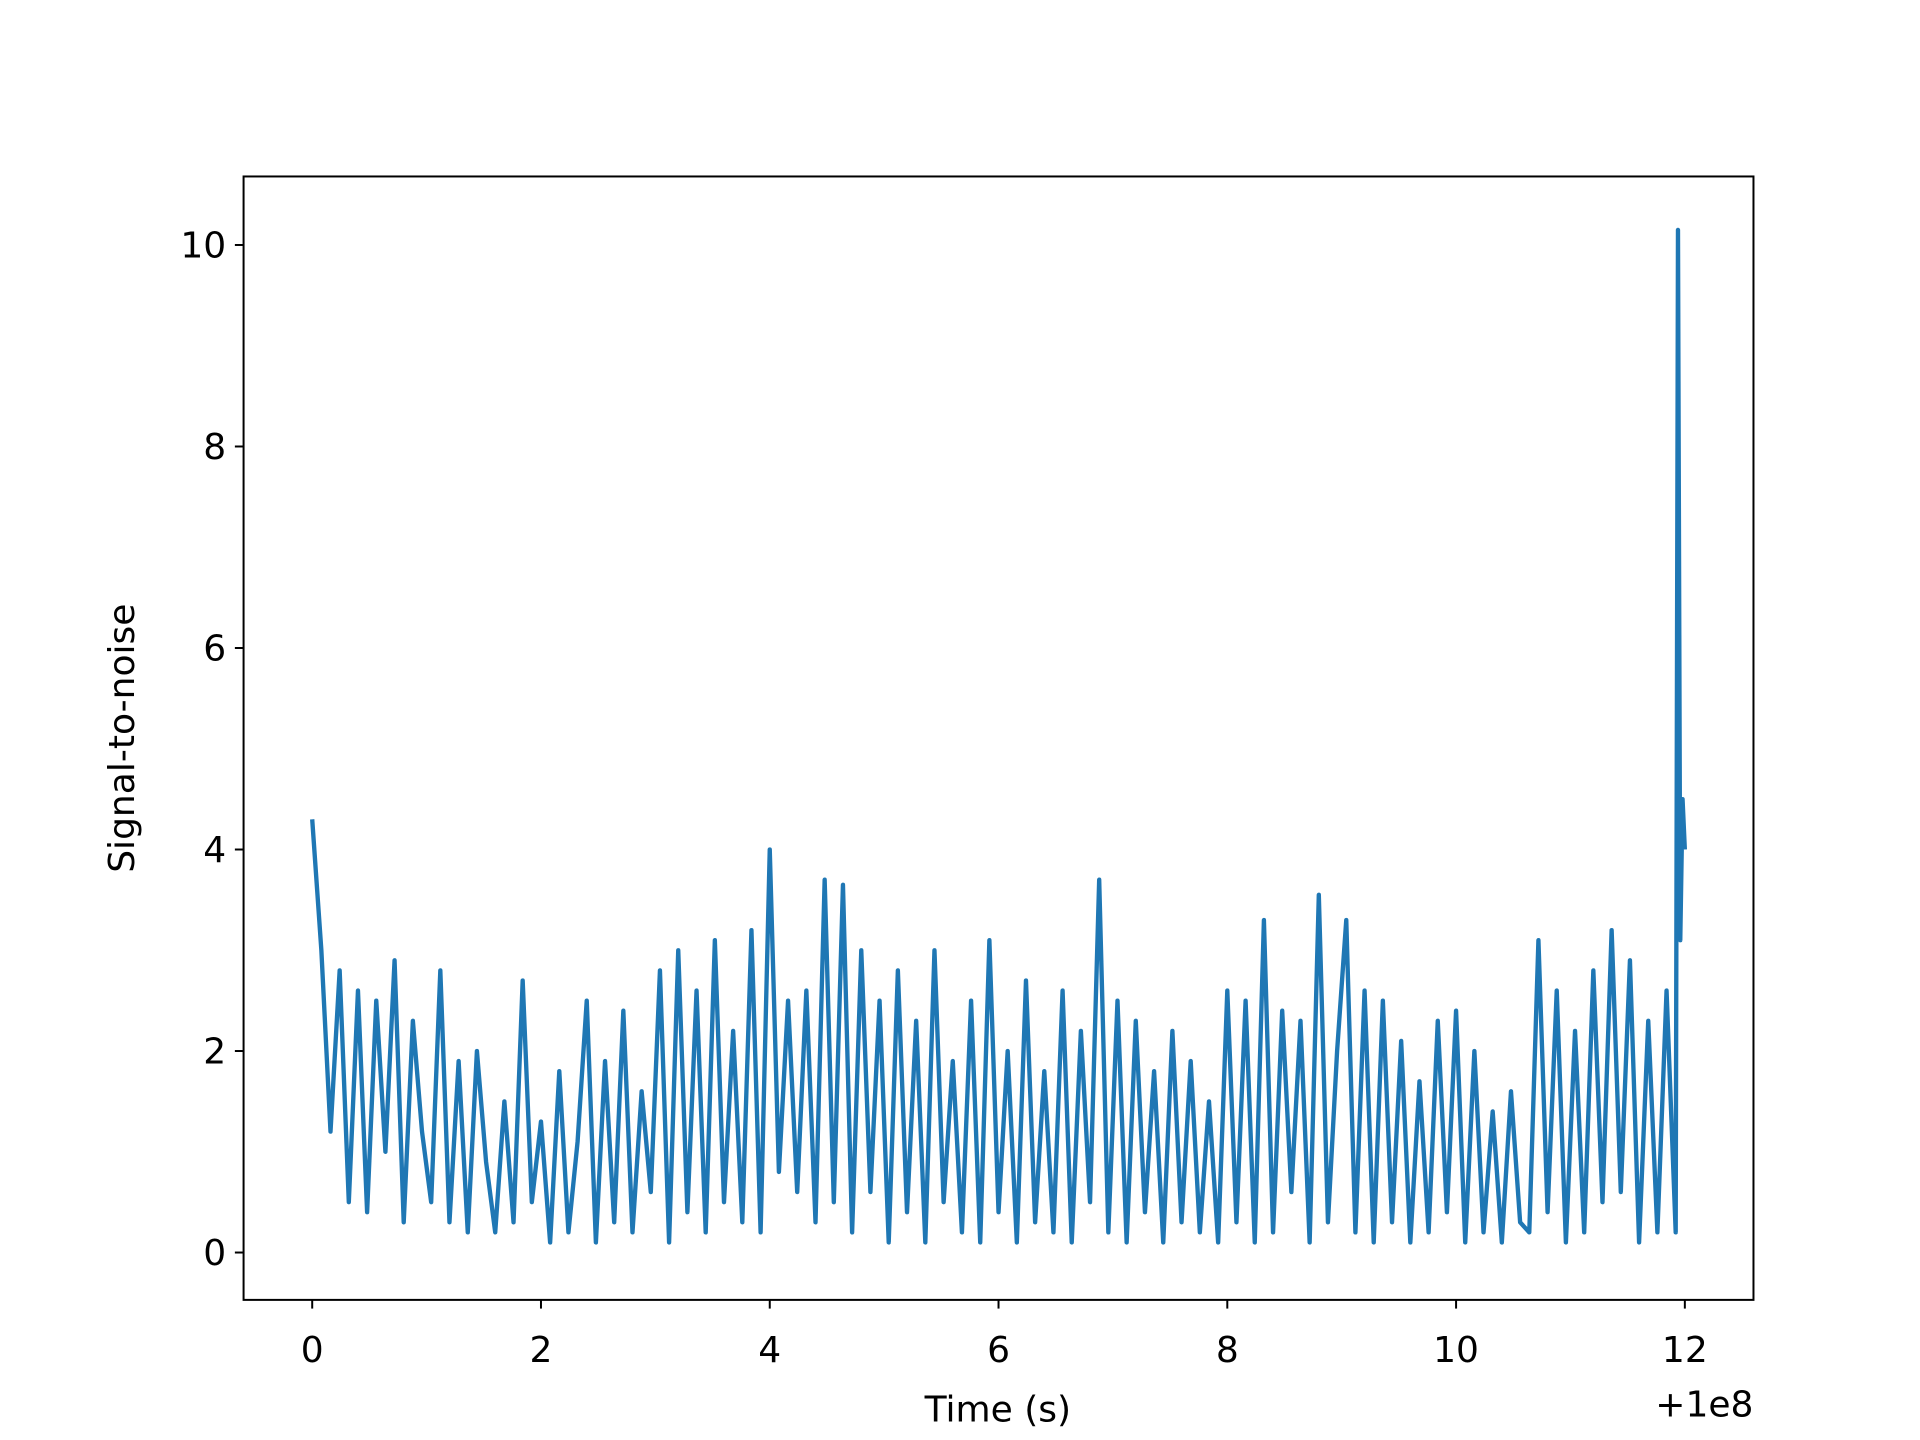 The width and height of the screenshot is (1920, 1440). Describe the element at coordinates (1227, 1350) in the screenshot. I see `x-tick-label: 8` at that location.